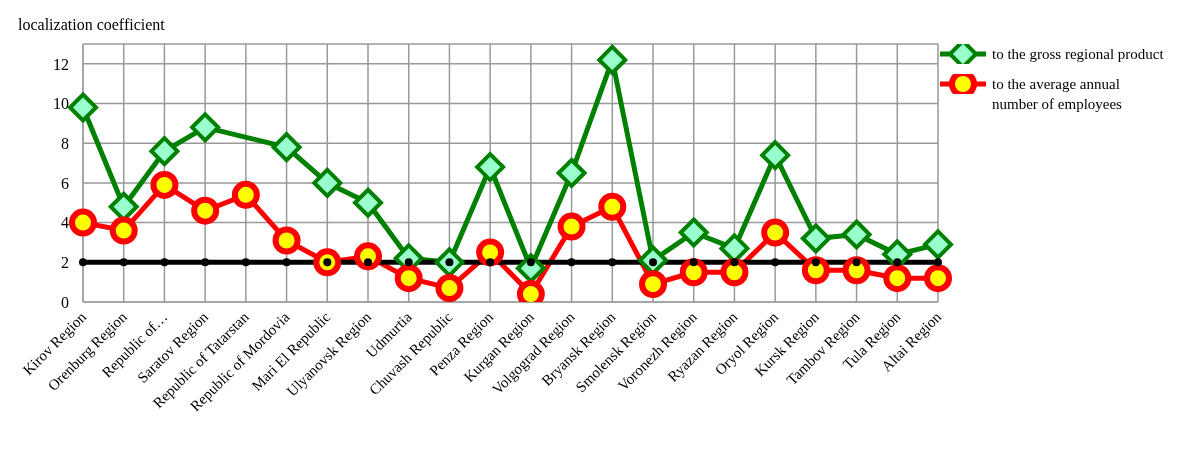  I want to click on legend-label: to the gross regional product, so click(1078, 54).